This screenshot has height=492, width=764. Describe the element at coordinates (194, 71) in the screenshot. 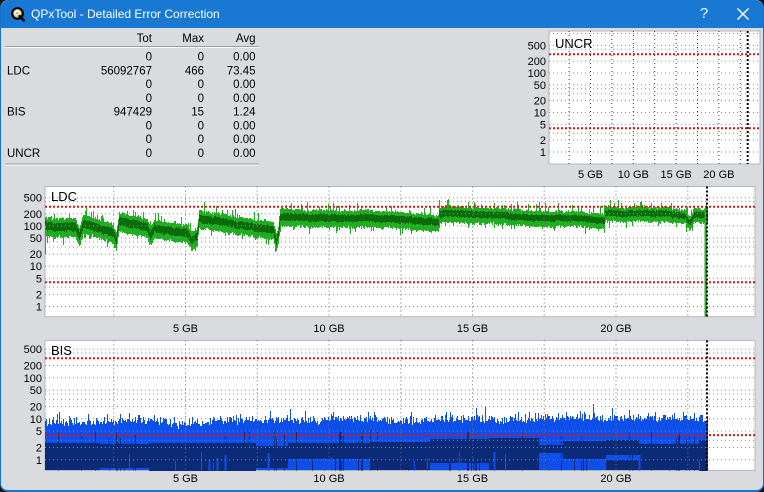

I see `svg-text: 466` at that location.